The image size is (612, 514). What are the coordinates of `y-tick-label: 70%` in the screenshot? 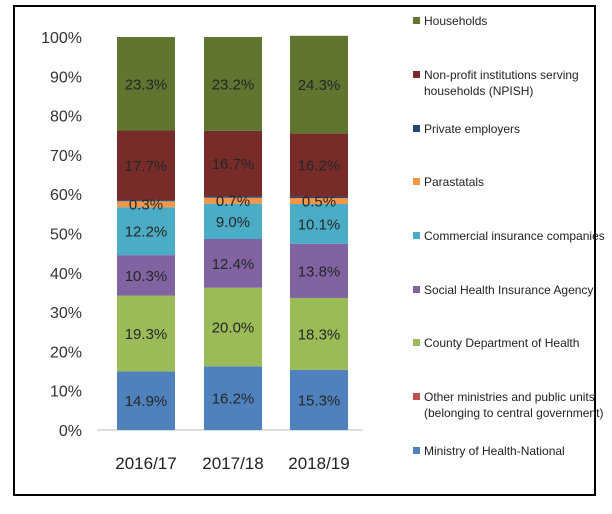 It's located at (66, 156).